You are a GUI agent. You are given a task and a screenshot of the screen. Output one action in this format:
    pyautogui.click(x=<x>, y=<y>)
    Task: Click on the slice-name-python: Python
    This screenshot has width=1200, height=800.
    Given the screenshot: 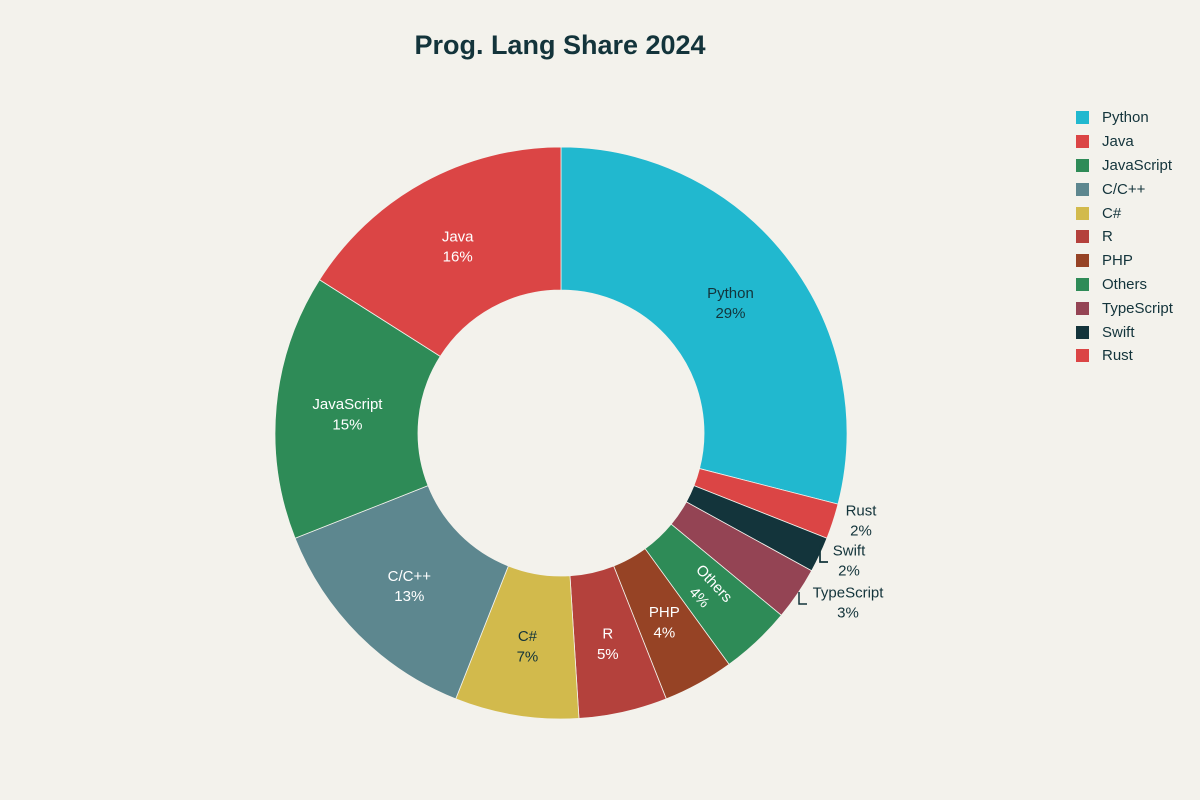 What is the action you would take?
    pyautogui.click(x=730, y=293)
    